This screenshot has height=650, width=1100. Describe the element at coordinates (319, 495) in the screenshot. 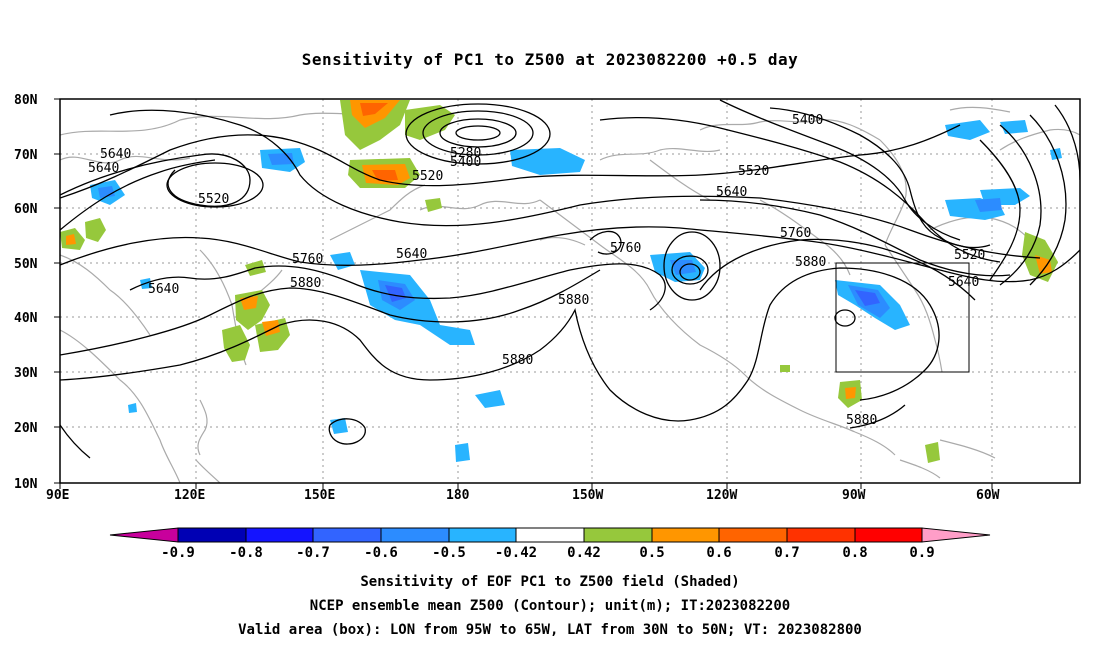

I see `lon-label: 150E` at that location.